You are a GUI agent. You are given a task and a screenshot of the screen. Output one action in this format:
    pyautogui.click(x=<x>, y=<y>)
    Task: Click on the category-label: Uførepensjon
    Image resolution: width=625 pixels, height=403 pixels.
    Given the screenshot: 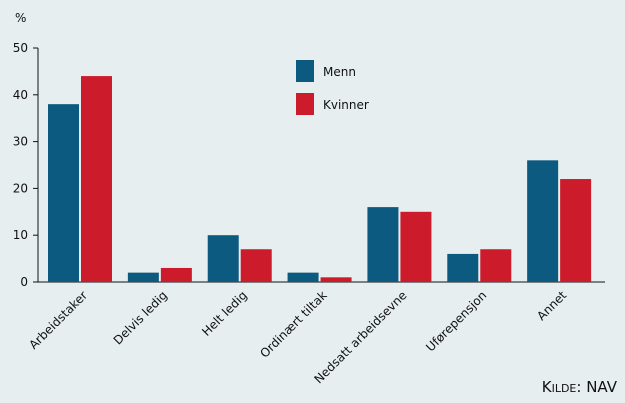 What is the action you would take?
    pyautogui.click(x=456, y=321)
    